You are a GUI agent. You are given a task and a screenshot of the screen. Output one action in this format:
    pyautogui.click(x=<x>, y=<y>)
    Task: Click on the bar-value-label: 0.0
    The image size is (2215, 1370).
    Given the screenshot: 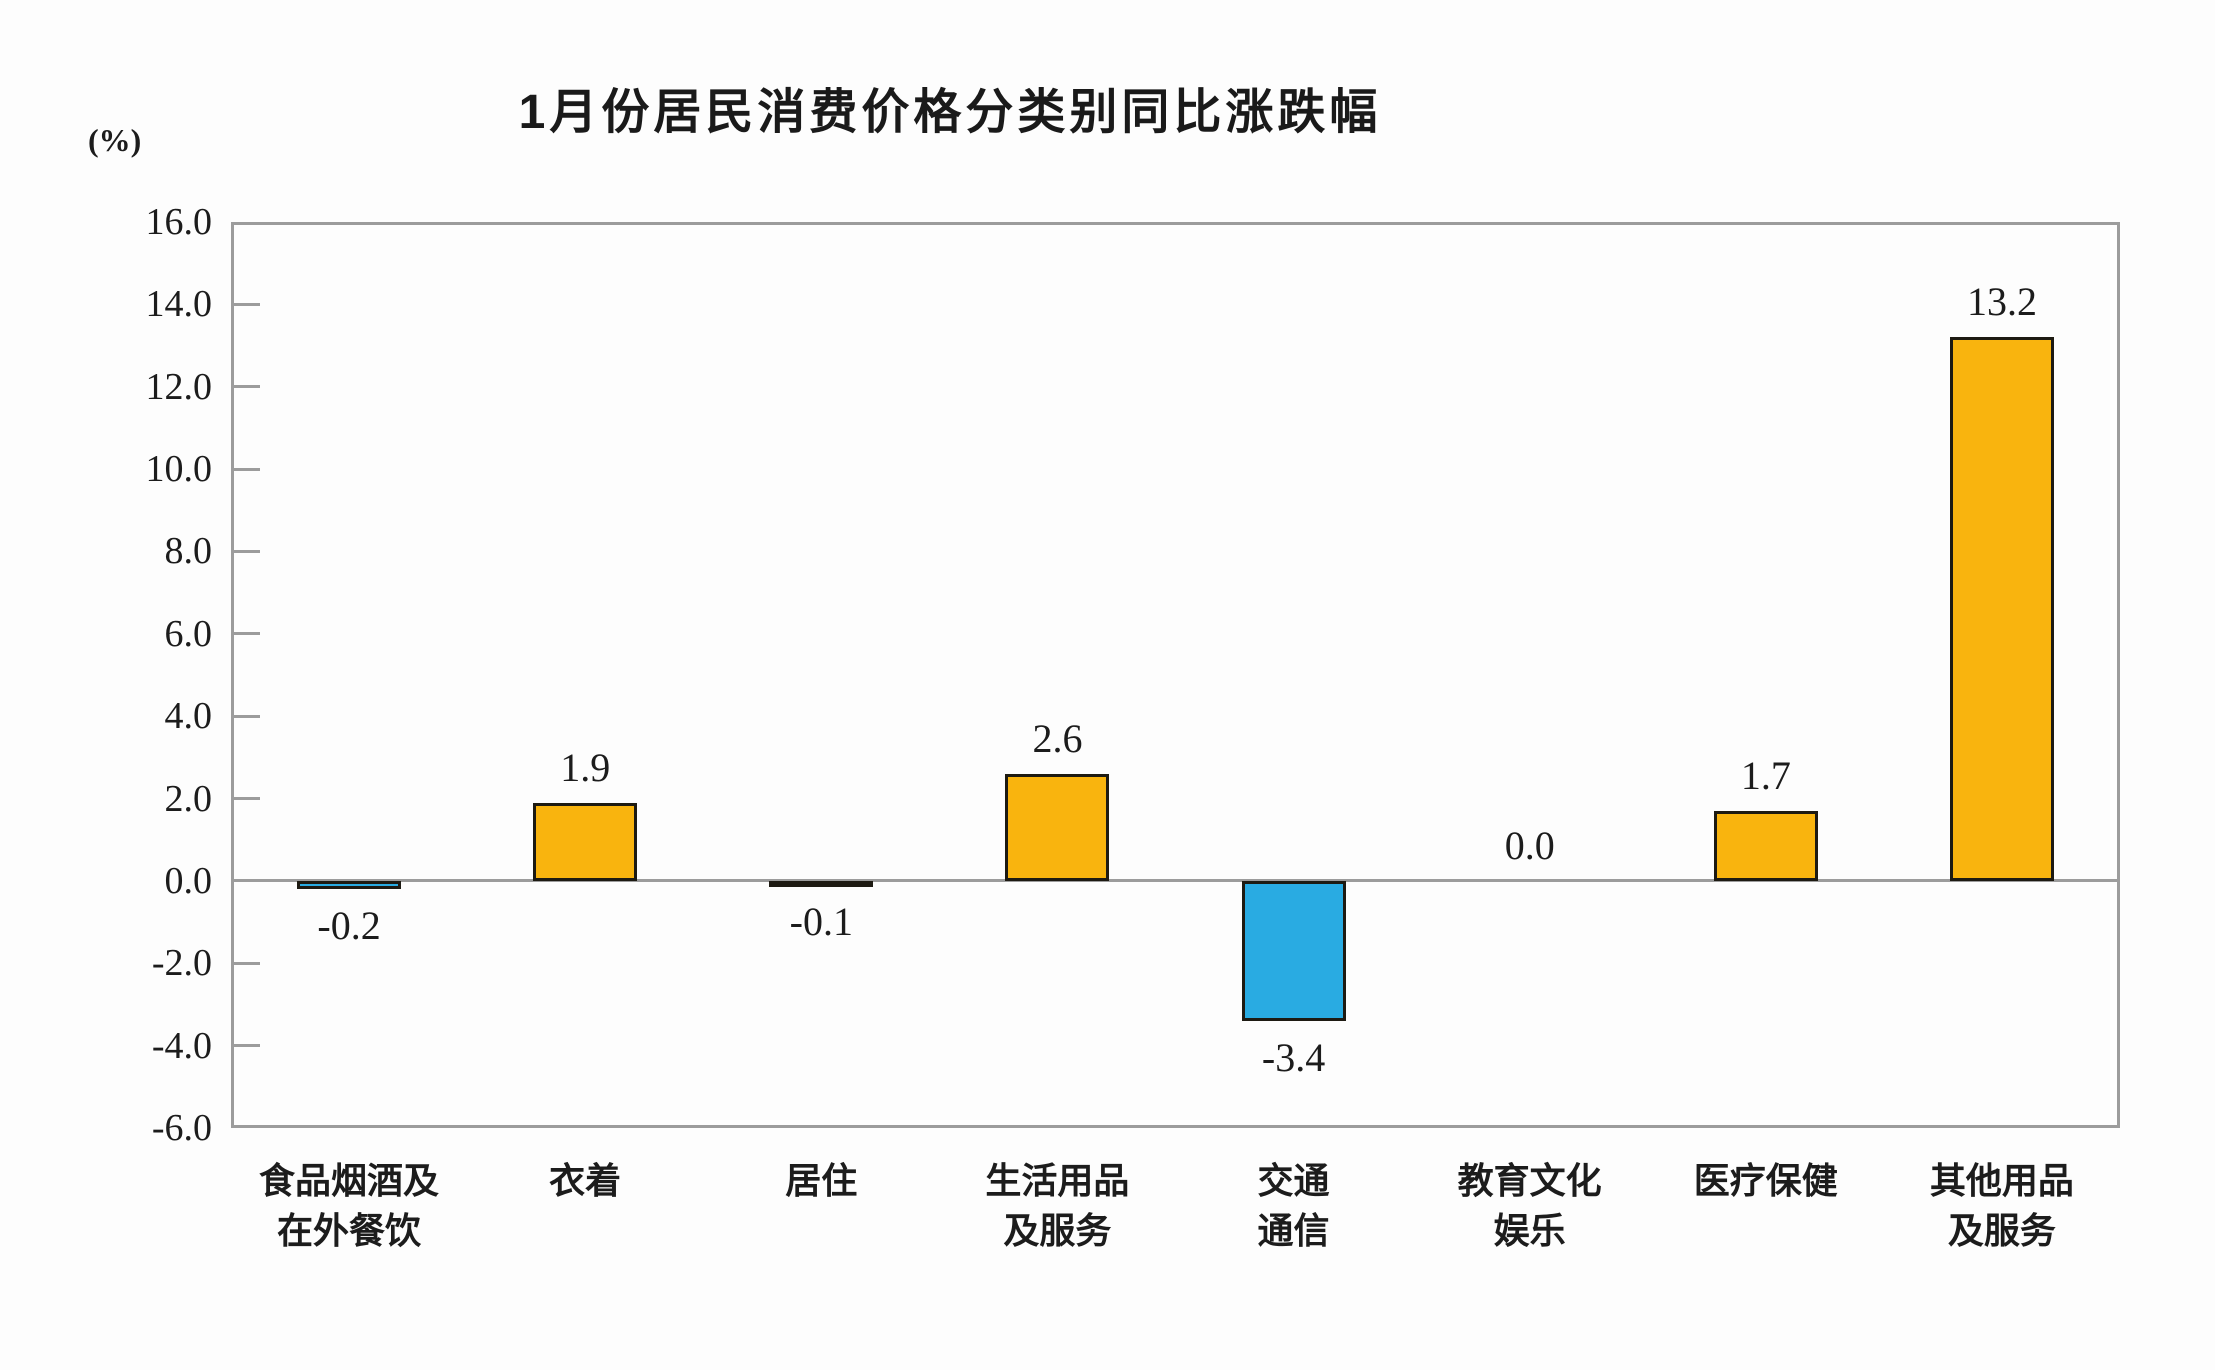 What is the action you would take?
    pyautogui.click(x=1529, y=845)
    